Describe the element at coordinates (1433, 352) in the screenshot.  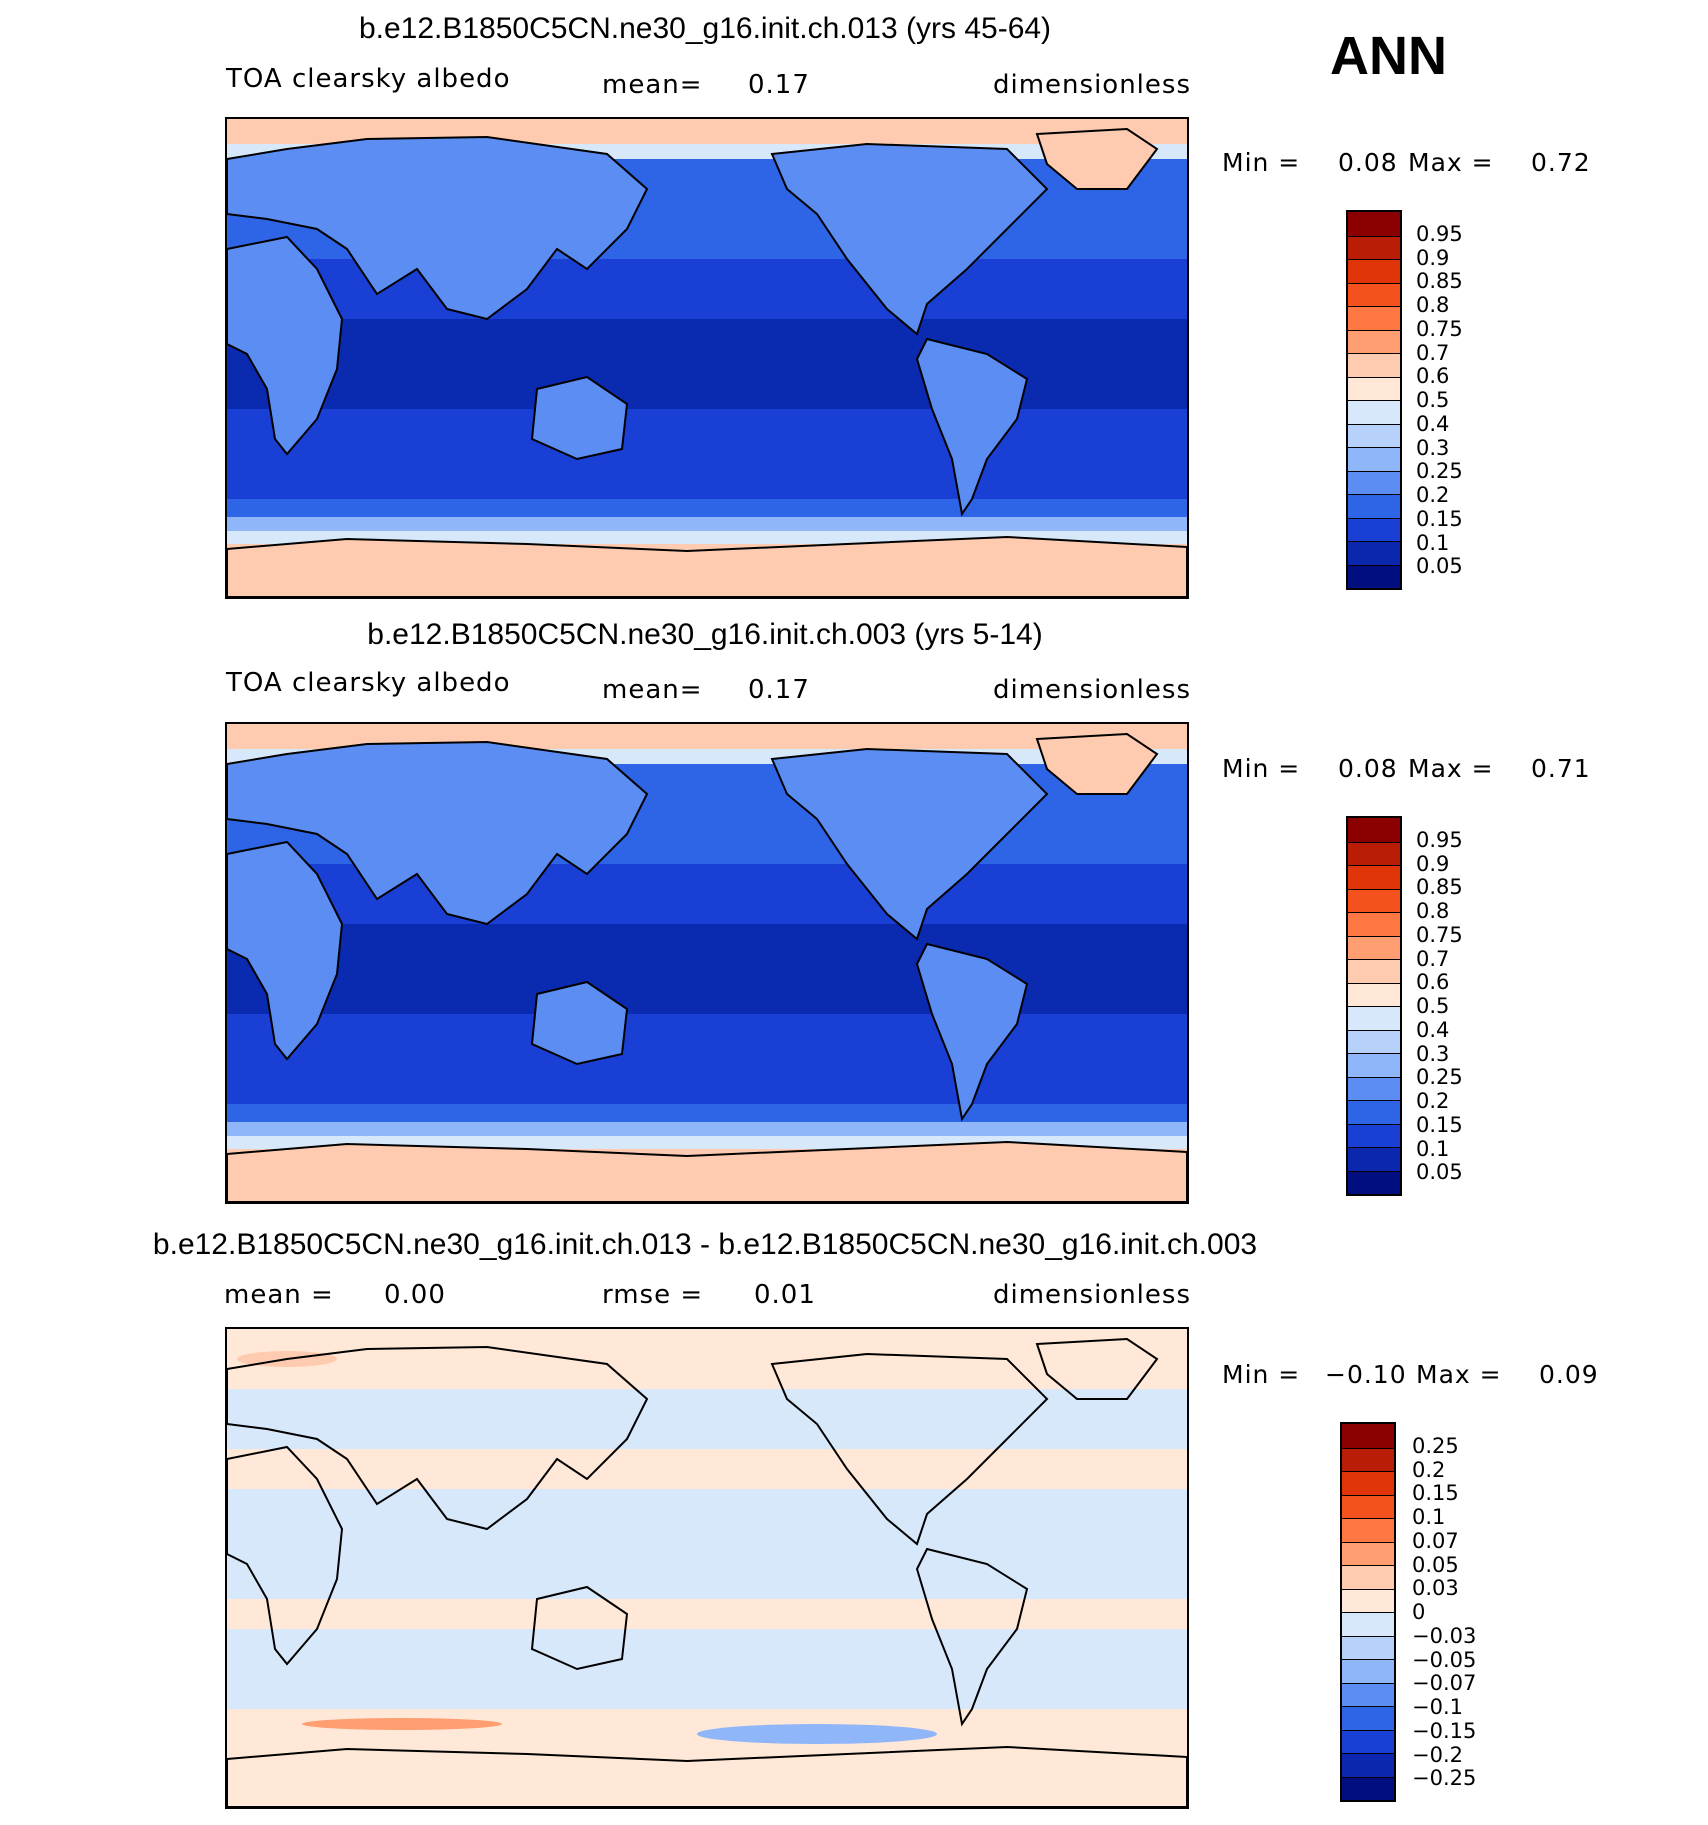
I see `colorbar-tick-label: 0.7` at that location.